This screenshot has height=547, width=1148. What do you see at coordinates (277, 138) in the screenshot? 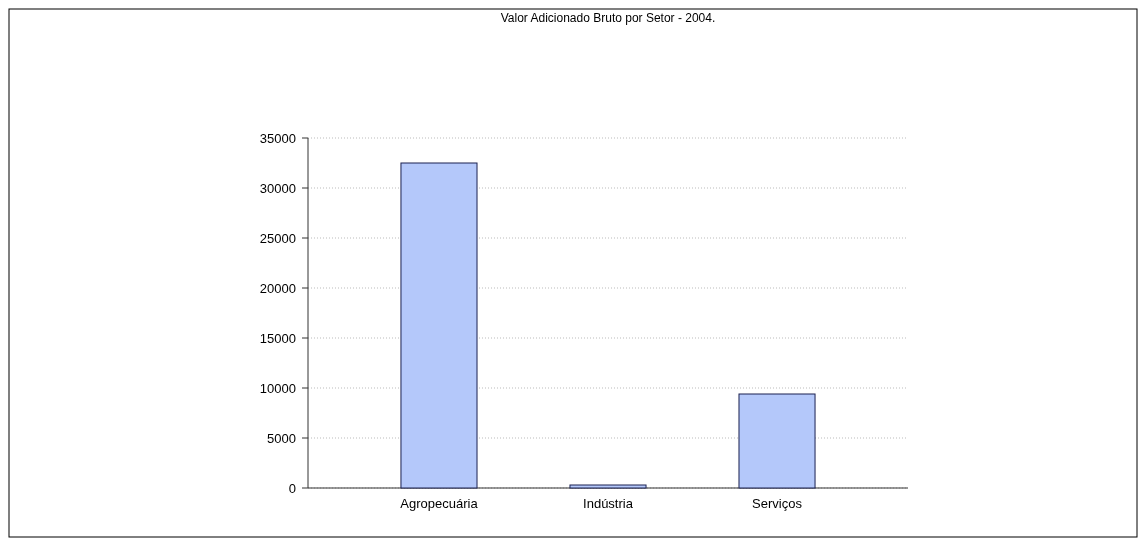
I see `y-tick-label: 35000` at bounding box center [277, 138].